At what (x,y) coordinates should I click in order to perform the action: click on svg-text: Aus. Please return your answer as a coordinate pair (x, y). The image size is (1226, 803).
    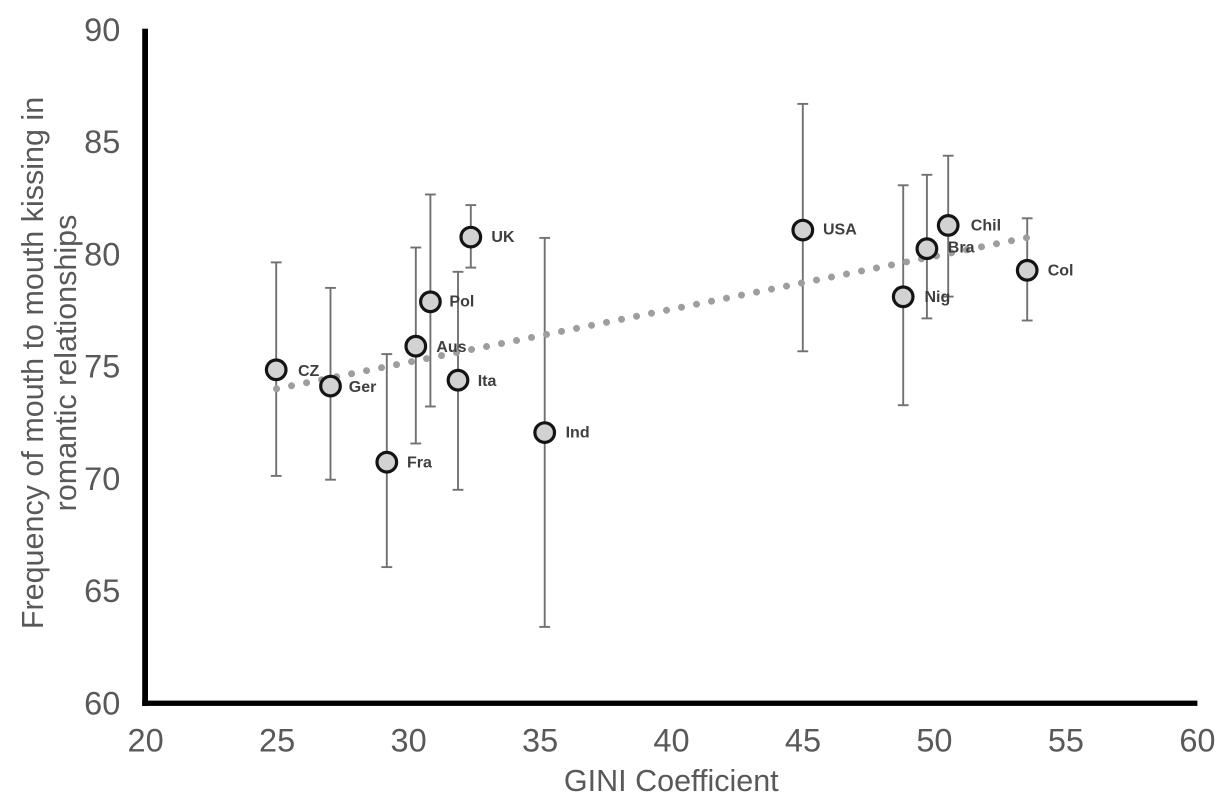
    Looking at the image, I should click on (451, 347).